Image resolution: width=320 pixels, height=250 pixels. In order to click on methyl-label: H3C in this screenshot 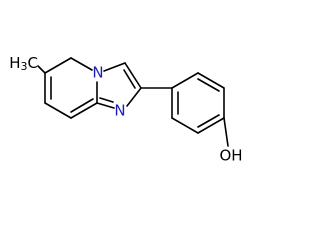, I will do `click(23, 64)`.